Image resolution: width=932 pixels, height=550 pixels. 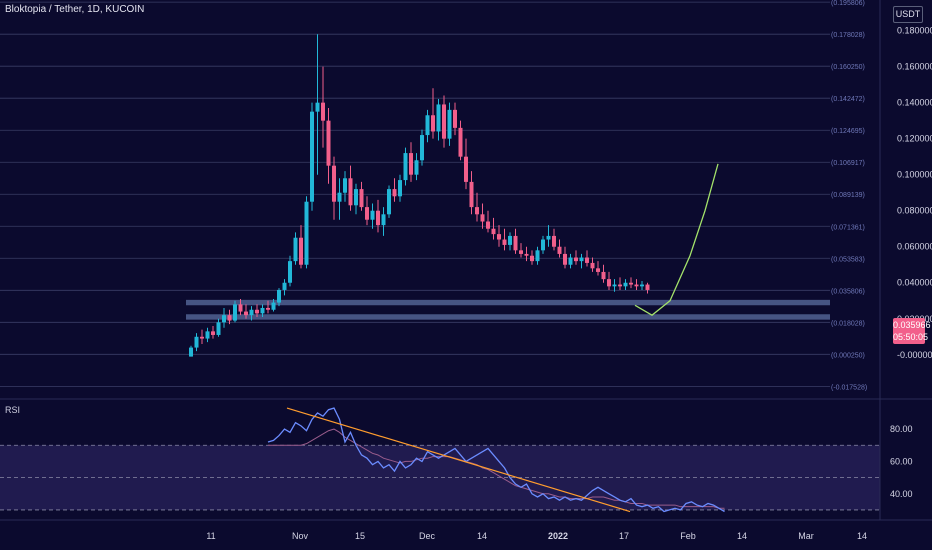 I want to click on current-price-value: 0.035966, so click(x=912, y=325).